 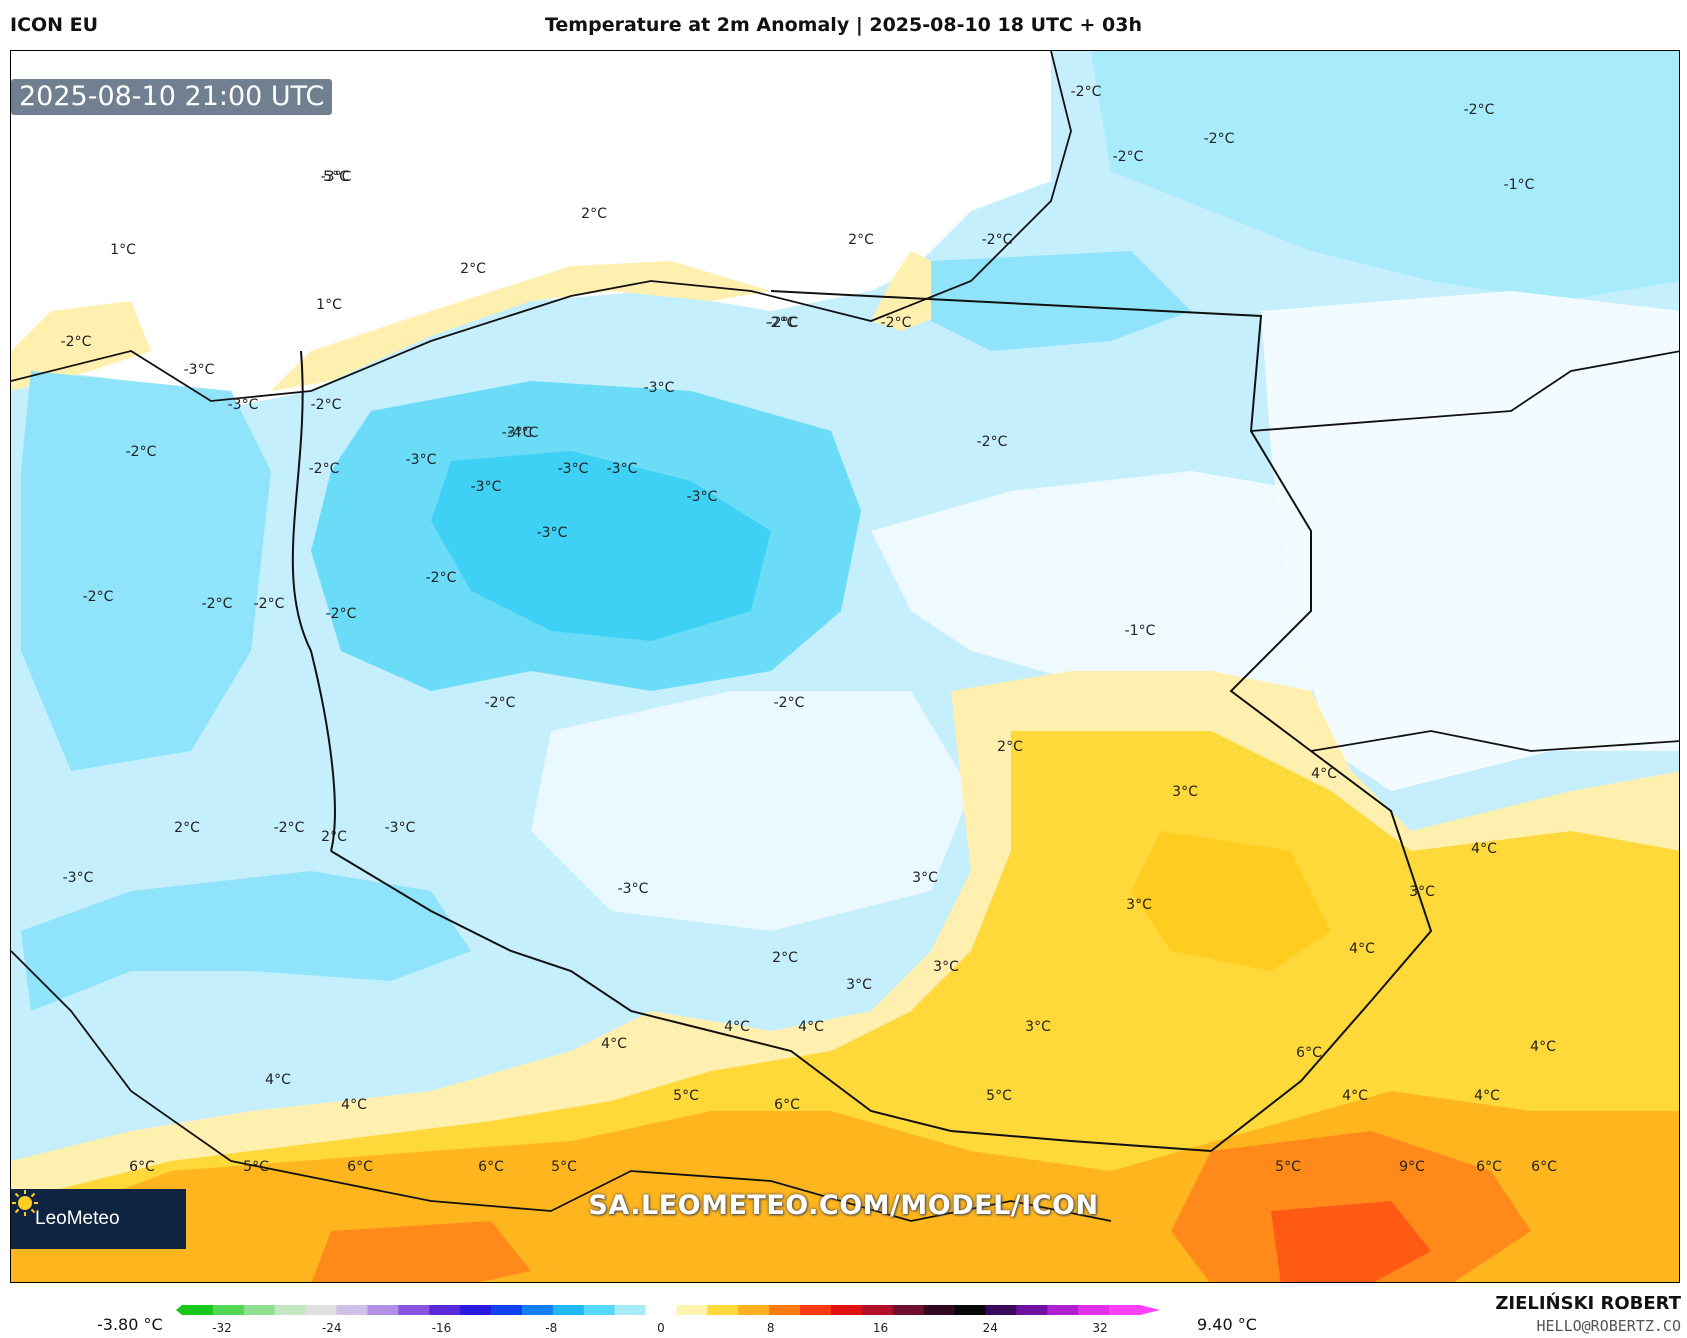 What do you see at coordinates (601, 546) in the screenshot?
I see `cold-core-deep` at bounding box center [601, 546].